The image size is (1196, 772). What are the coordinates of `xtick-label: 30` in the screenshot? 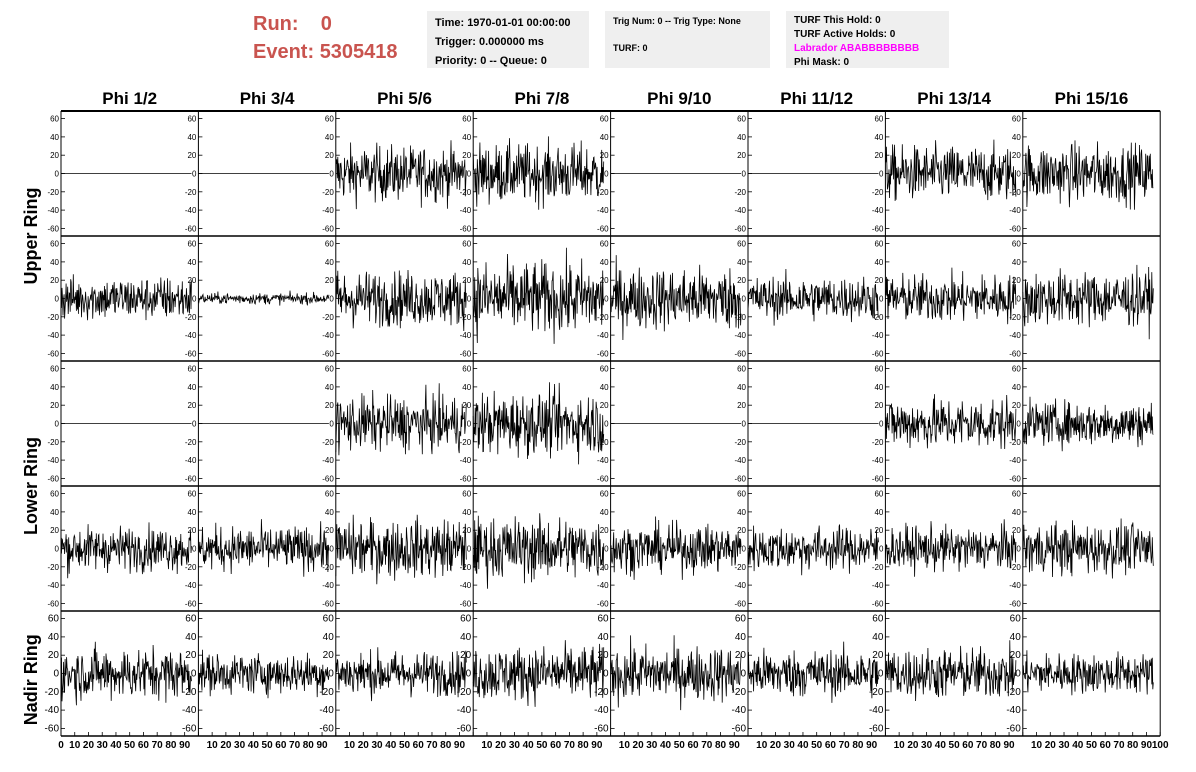 It's located at (515, 745).